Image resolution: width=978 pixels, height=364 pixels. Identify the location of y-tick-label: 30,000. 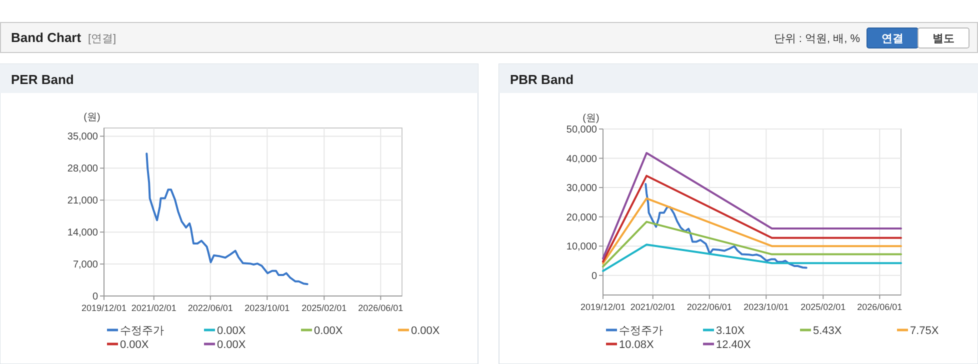
(582, 188).